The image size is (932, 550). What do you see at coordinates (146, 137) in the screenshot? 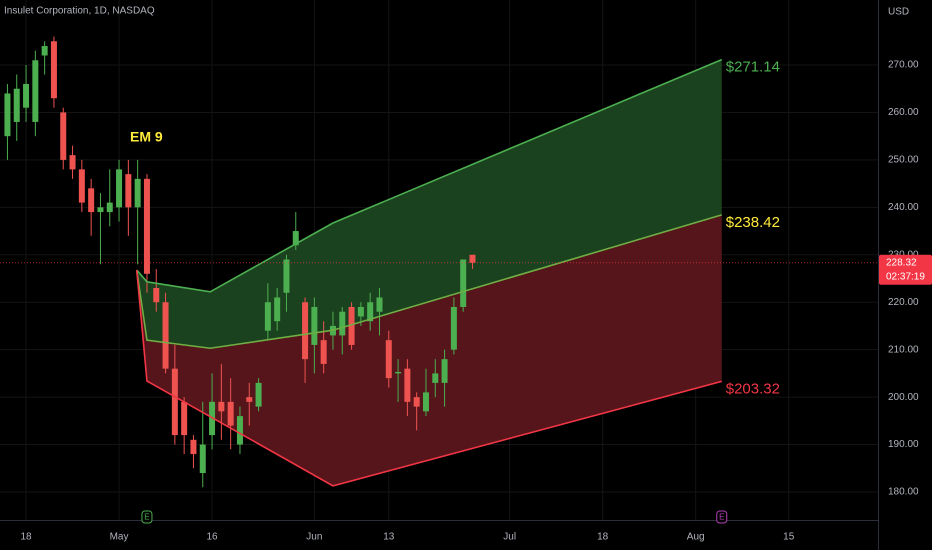
I see `annotation: EM 9` at bounding box center [146, 137].